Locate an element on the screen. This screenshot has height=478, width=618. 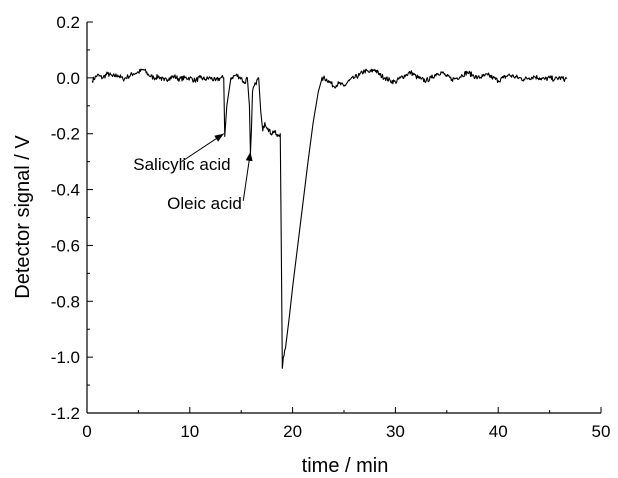
y-tick-label: -0.6 is located at coordinates (65, 245).